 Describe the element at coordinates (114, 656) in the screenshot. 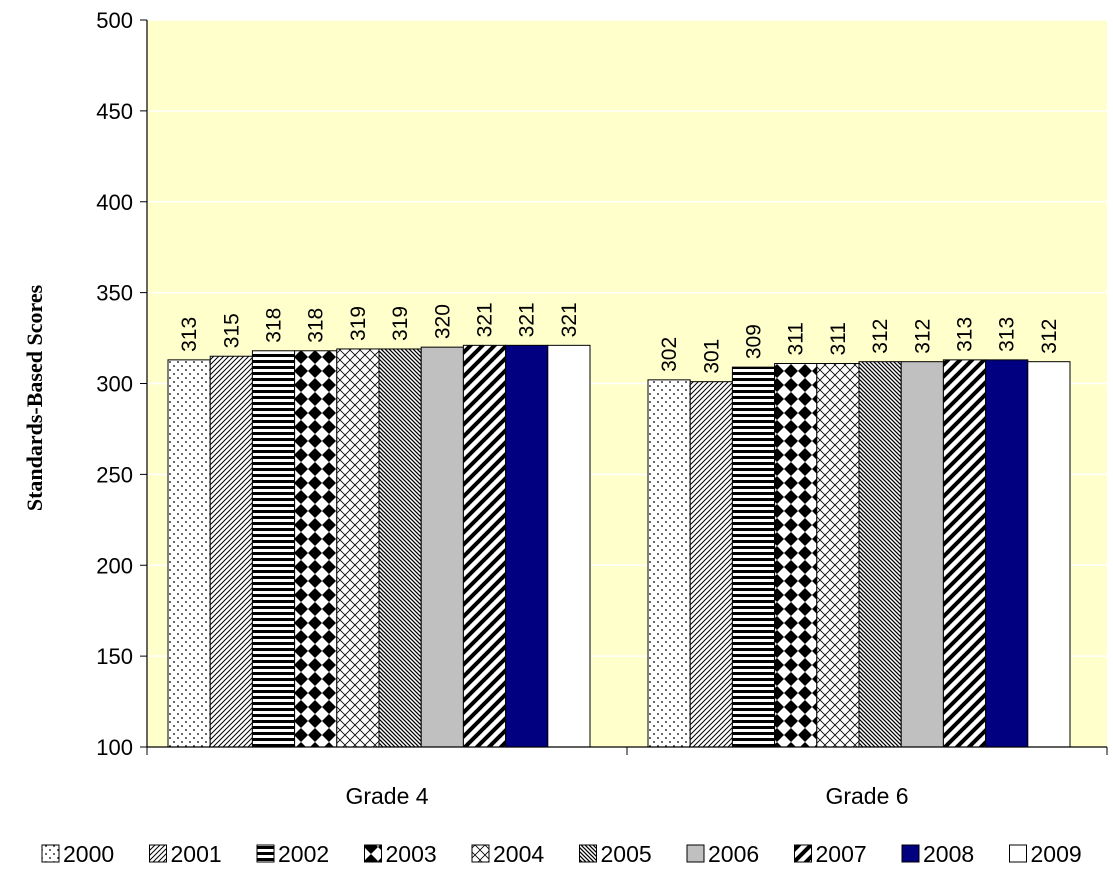

I see `y-tick-label: 150` at that location.